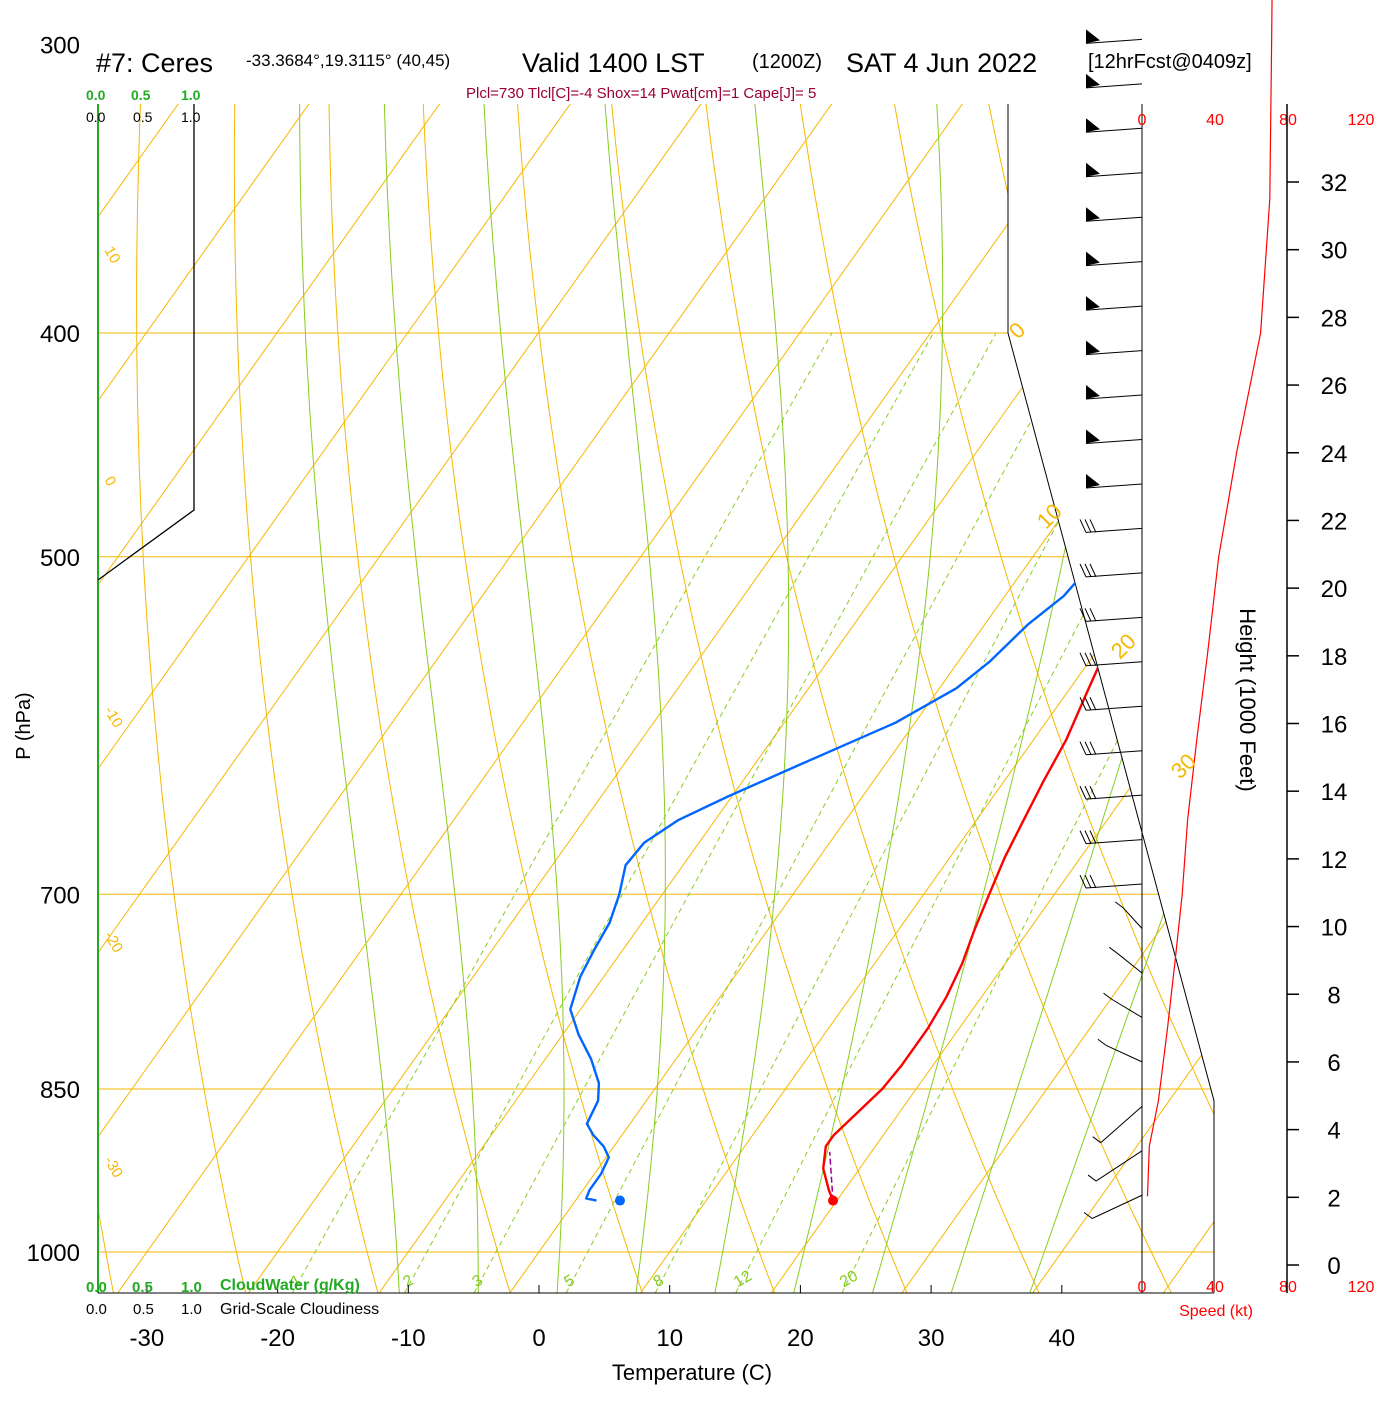  Describe the element at coordinates (114, 717) in the screenshot. I see `isotherm-label: -10` at that location.